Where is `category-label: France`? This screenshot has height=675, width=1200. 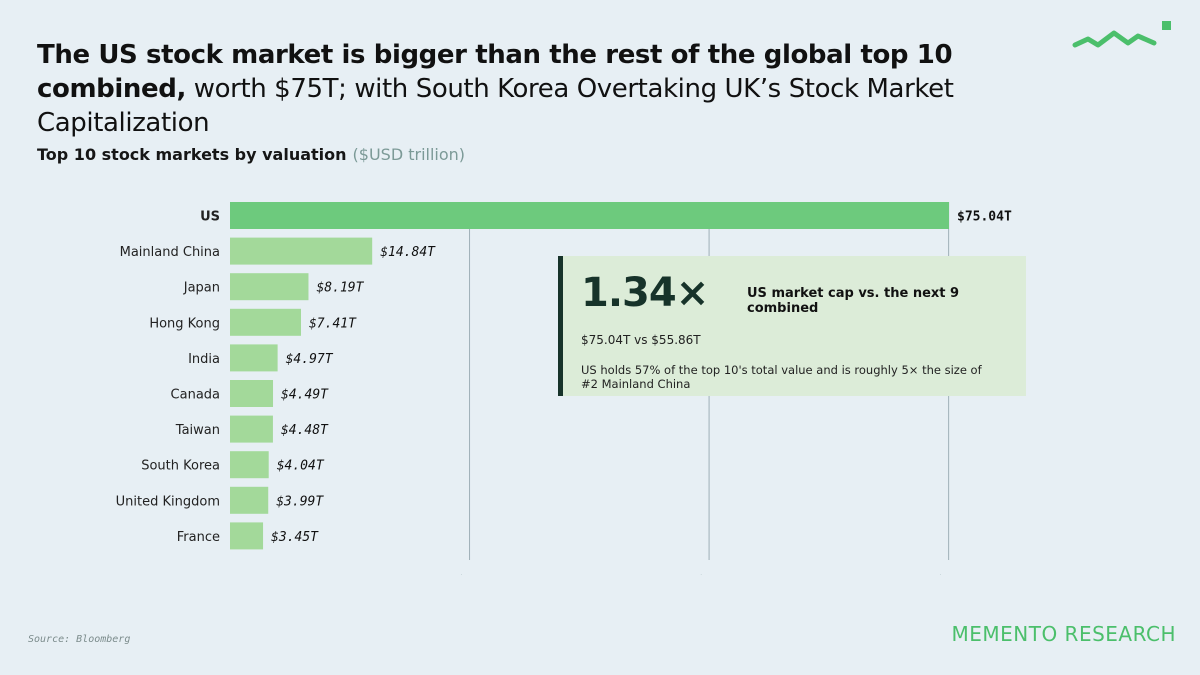
category-label: France is located at coordinates (198, 537).